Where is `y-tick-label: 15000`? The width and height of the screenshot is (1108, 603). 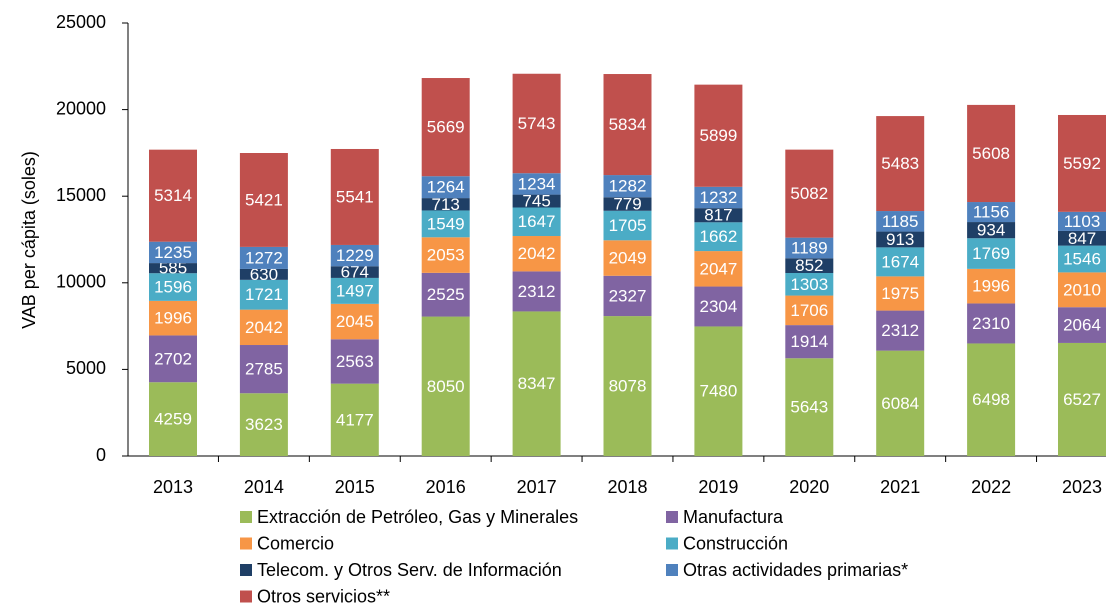 y-tick-label: 15000 is located at coordinates (81, 195).